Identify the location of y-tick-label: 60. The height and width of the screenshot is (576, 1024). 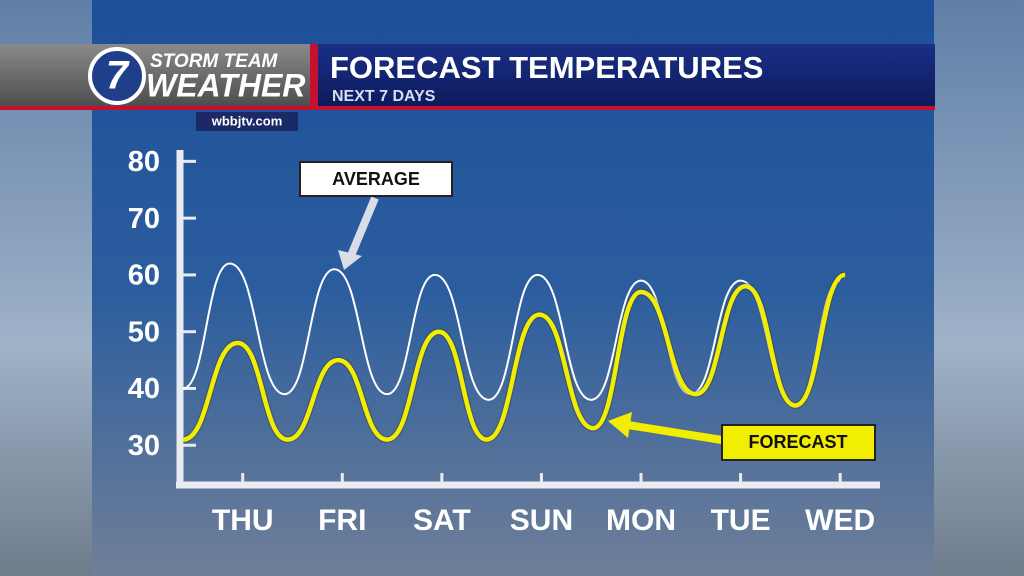
(144, 276).